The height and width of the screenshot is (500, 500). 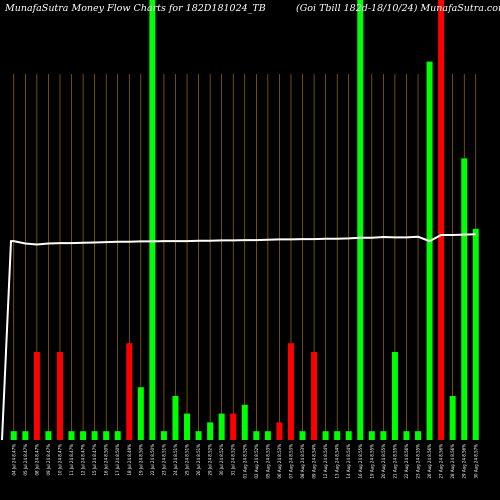 I want to click on x-tick-label: 29 Aug 24 8.56%, so click(x=464, y=461).